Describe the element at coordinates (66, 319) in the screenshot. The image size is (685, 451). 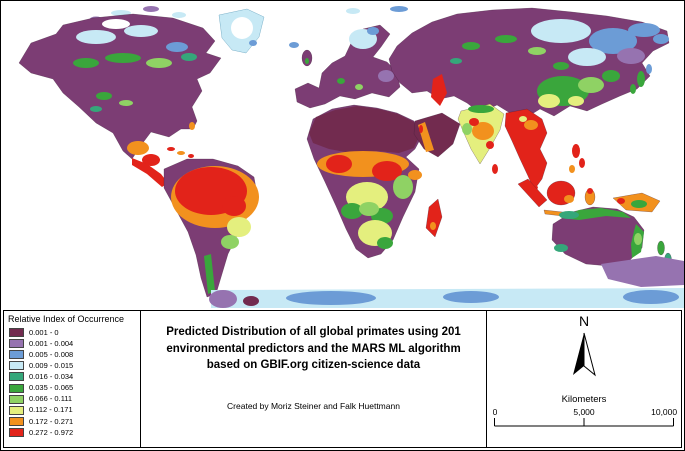
I see `legend-title: Relative Index of Occurrence` at that location.